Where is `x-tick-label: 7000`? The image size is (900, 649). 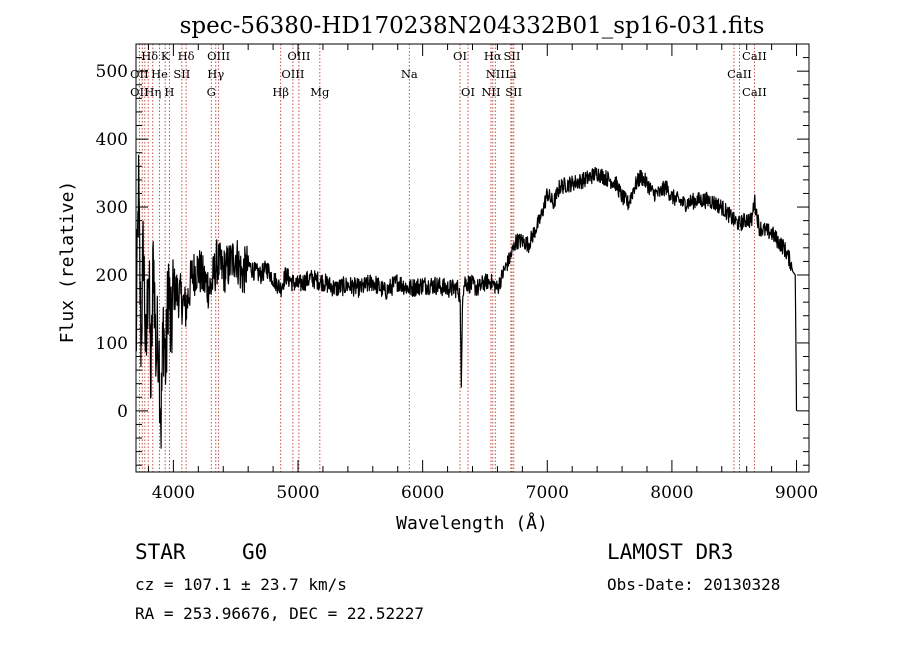 x-tick-label: 7000 is located at coordinates (547, 493).